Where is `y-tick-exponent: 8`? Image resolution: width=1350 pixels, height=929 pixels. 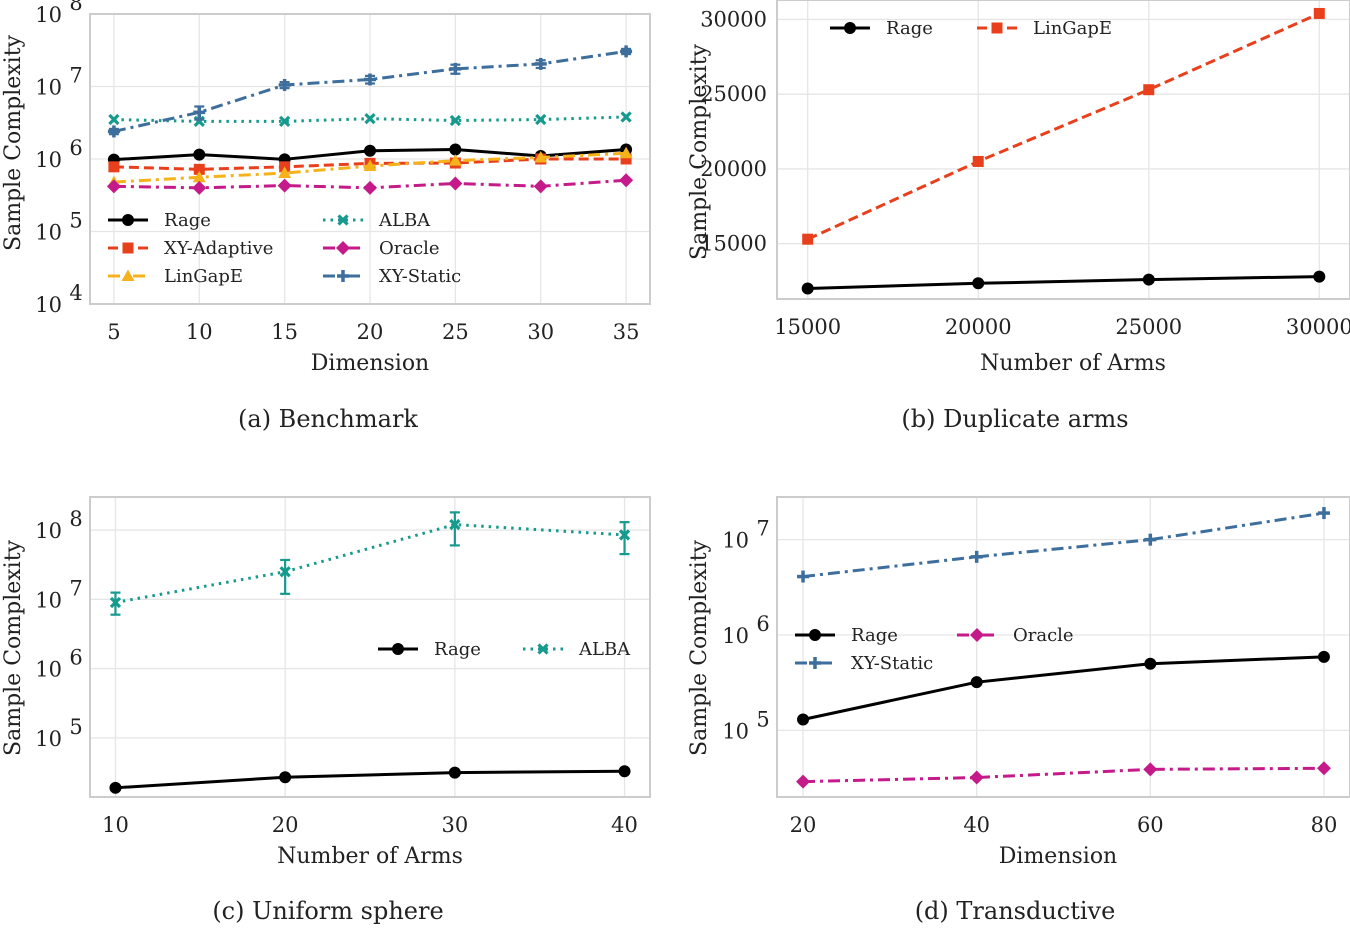 y-tick-exponent: 8 is located at coordinates (75, 7).